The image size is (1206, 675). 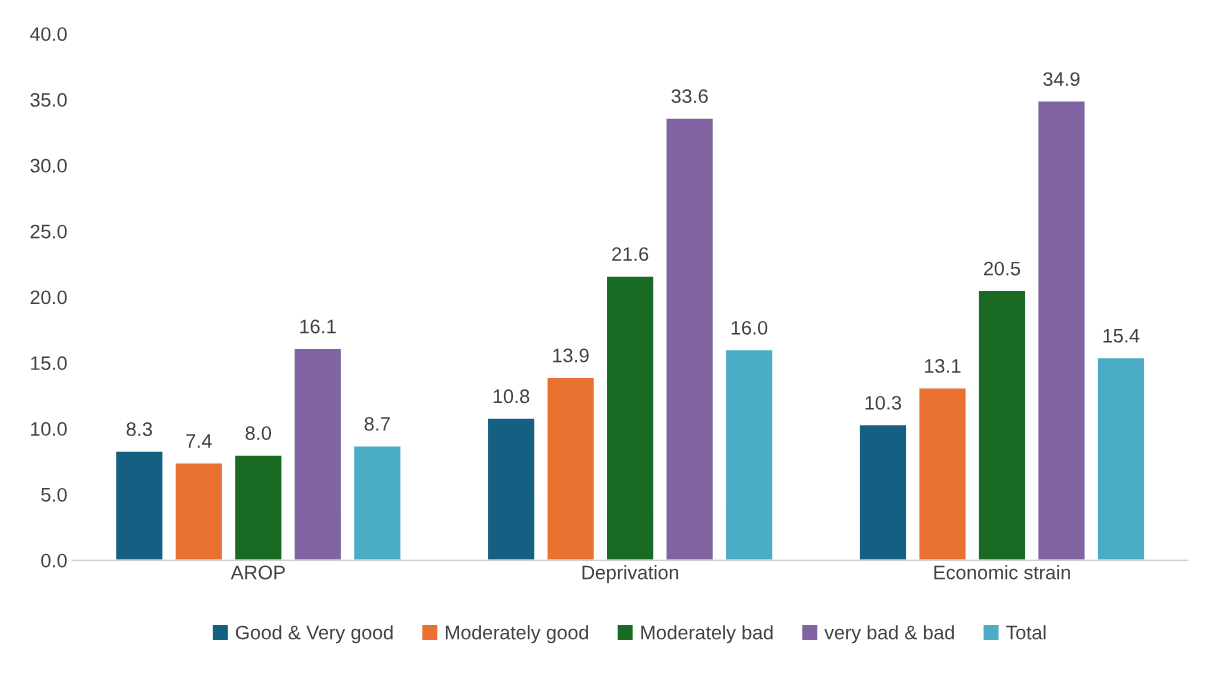 I want to click on x-tick-label: Deprivation, so click(x=630, y=574).